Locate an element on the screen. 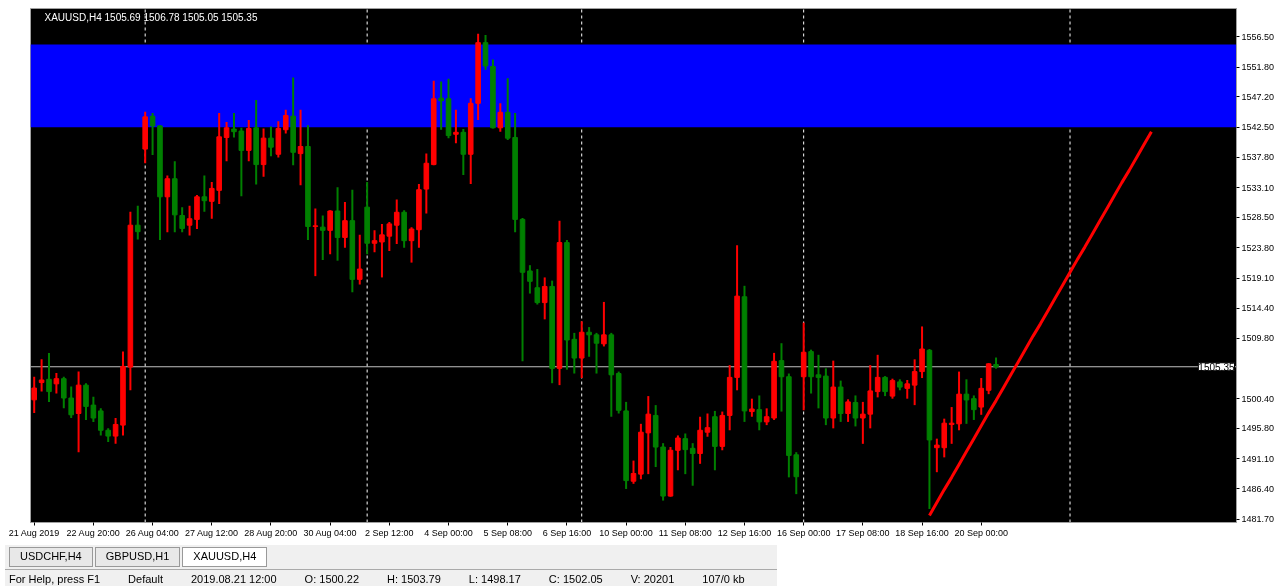  y-tick-label: 1486.40 is located at coordinates (1258, 488).